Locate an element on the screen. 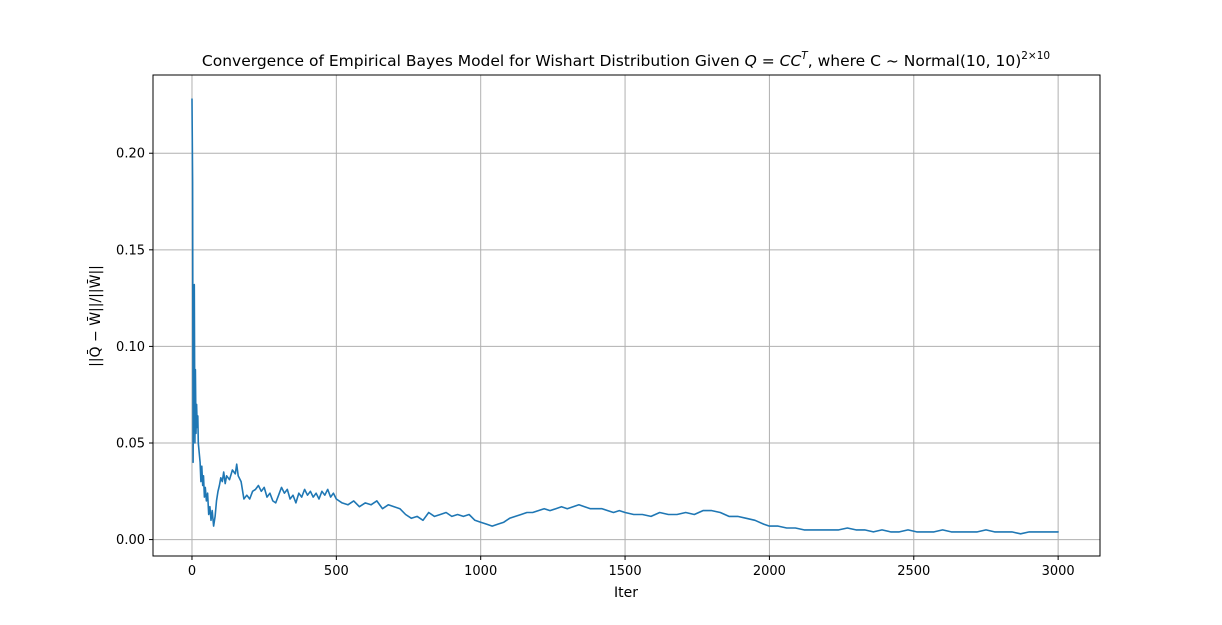 The width and height of the screenshot is (1222, 625). chart-title-equation-superscript: T is located at coordinates (805, 56).